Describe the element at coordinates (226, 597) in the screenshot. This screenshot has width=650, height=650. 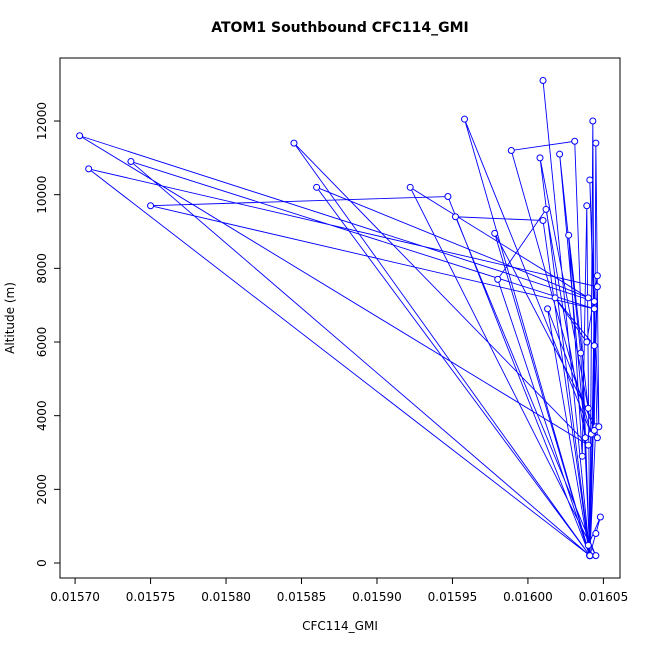
I see `x-tick-label: 0.01580` at that location.